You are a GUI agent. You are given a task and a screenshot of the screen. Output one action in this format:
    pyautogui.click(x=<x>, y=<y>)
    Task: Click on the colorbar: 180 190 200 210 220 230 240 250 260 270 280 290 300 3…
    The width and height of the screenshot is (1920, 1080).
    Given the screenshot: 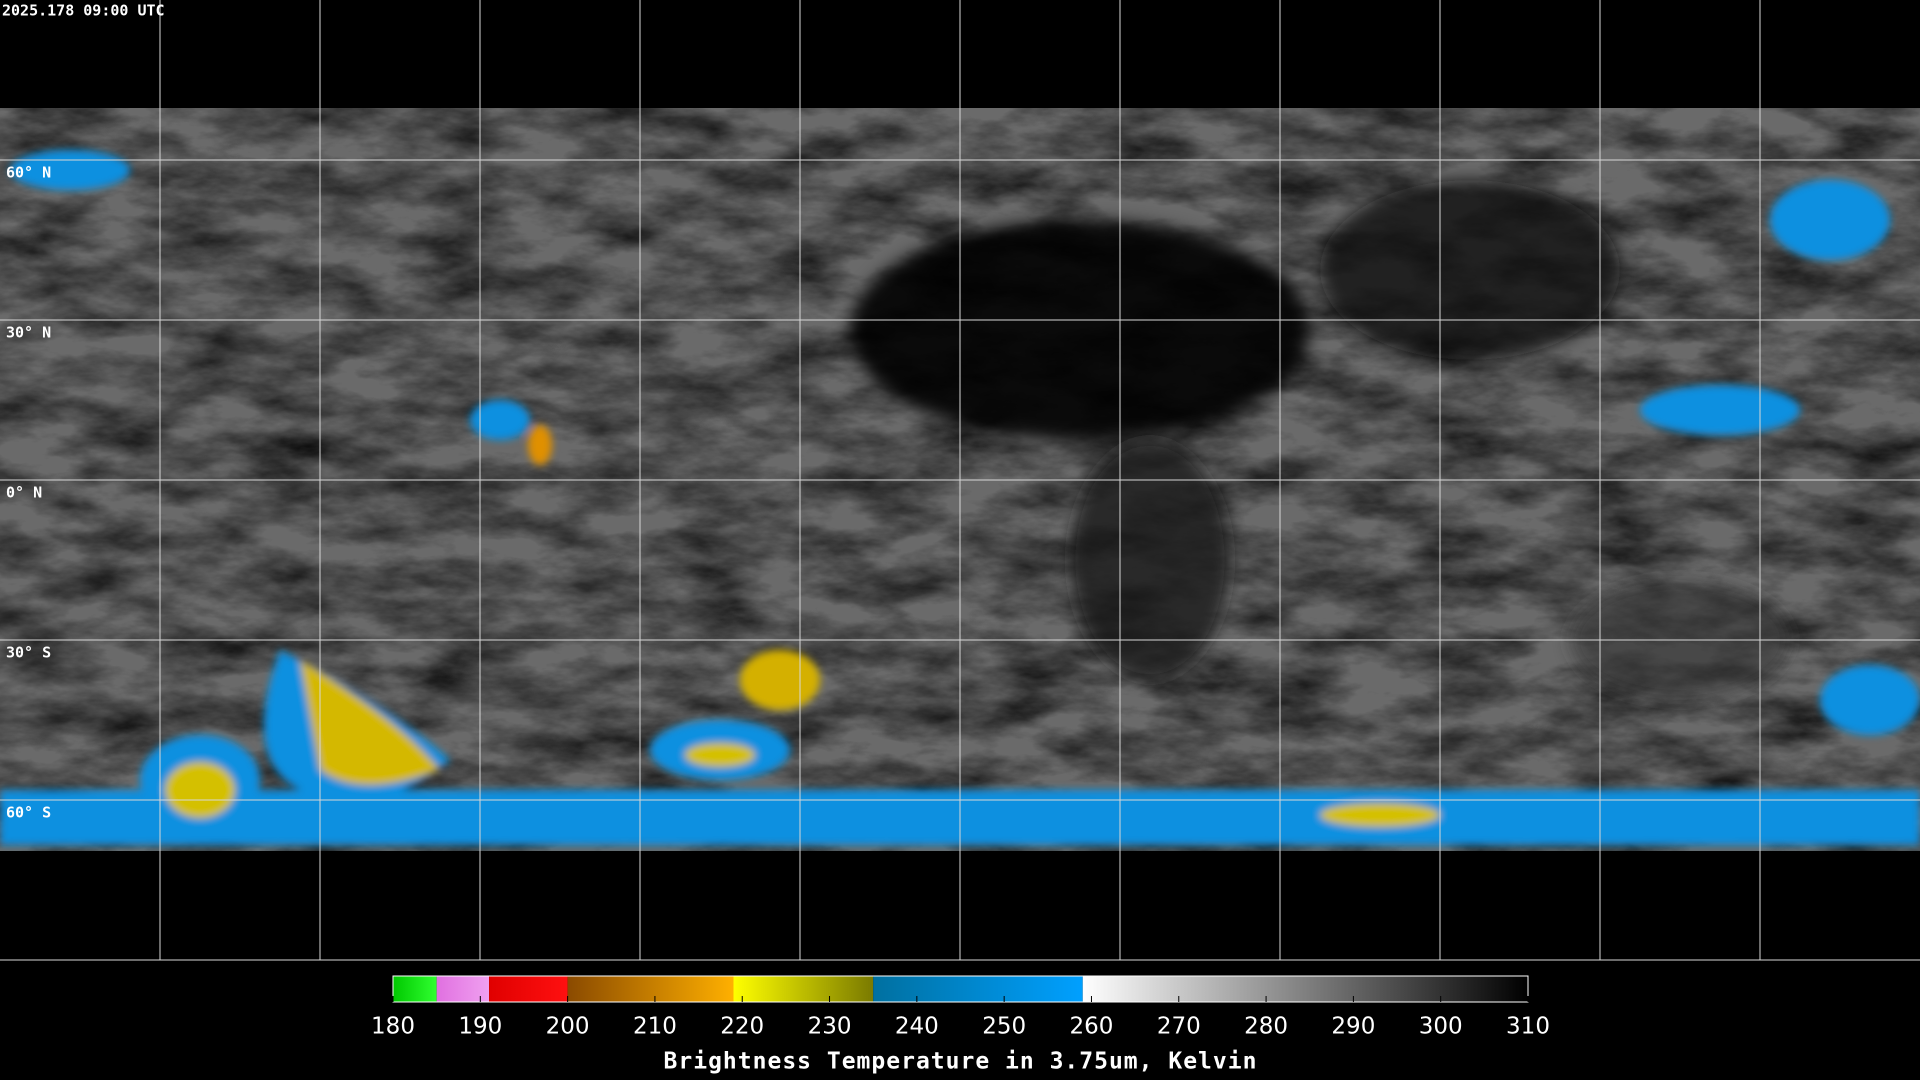 What is the action you would take?
    pyautogui.click(x=960, y=1025)
    